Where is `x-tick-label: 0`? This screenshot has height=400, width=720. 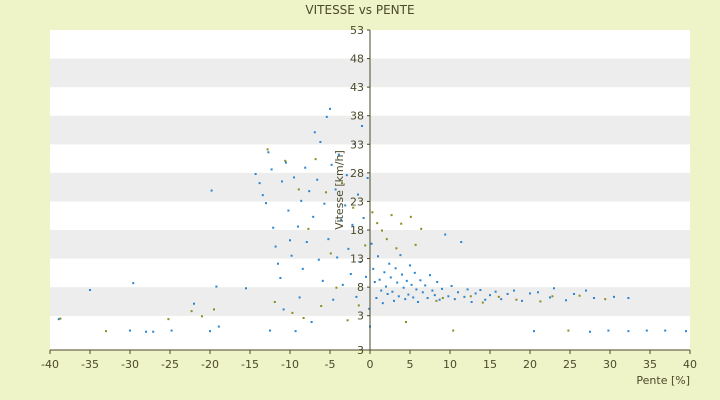
x-tick-label: 0 is located at coordinates (370, 364).